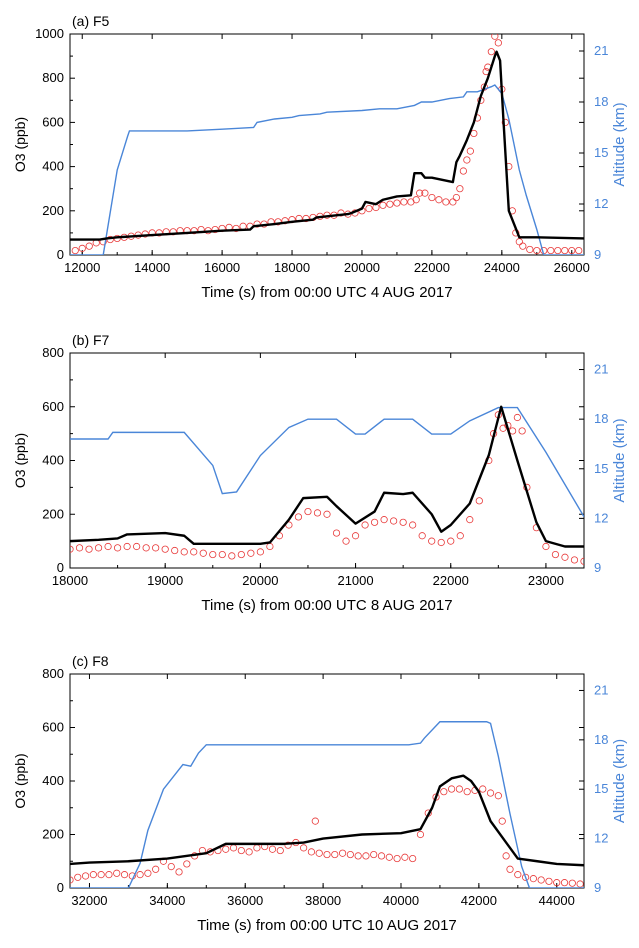  What do you see at coordinates (53, 513) in the screenshot?
I see `y-tick-label: 200` at bounding box center [53, 513].